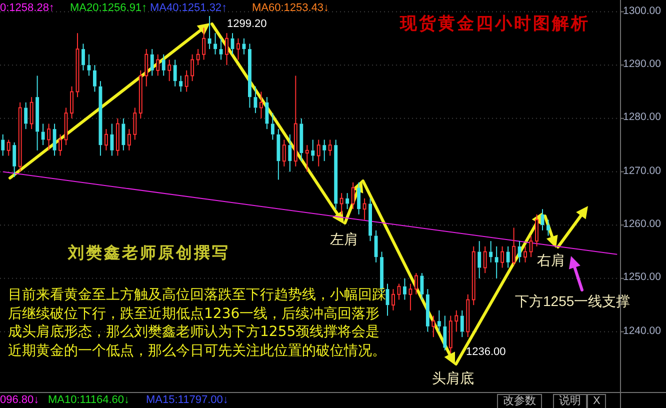 The height and width of the screenshot is (408, 666). I want to click on text: 改参数, so click(519, 401).